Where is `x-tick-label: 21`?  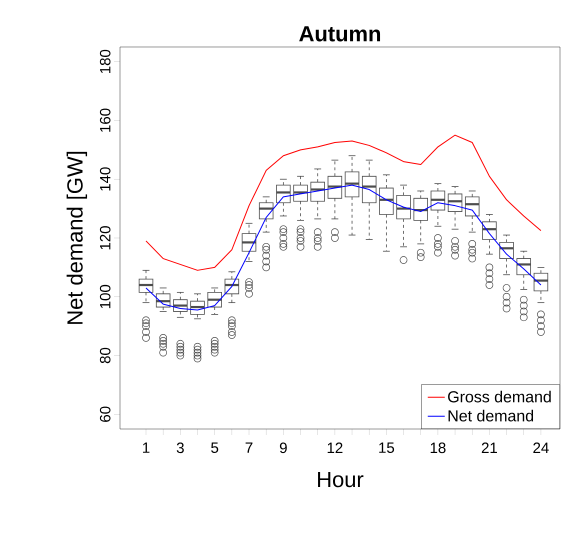
x-tick-label: 21 is located at coordinates (489, 447).